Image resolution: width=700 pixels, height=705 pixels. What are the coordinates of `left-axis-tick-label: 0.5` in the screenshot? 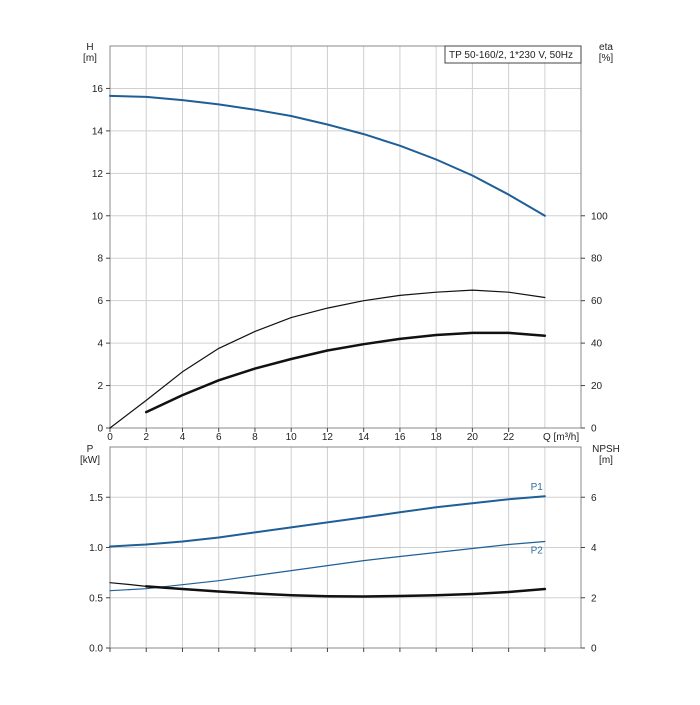 It's located at (96, 598).